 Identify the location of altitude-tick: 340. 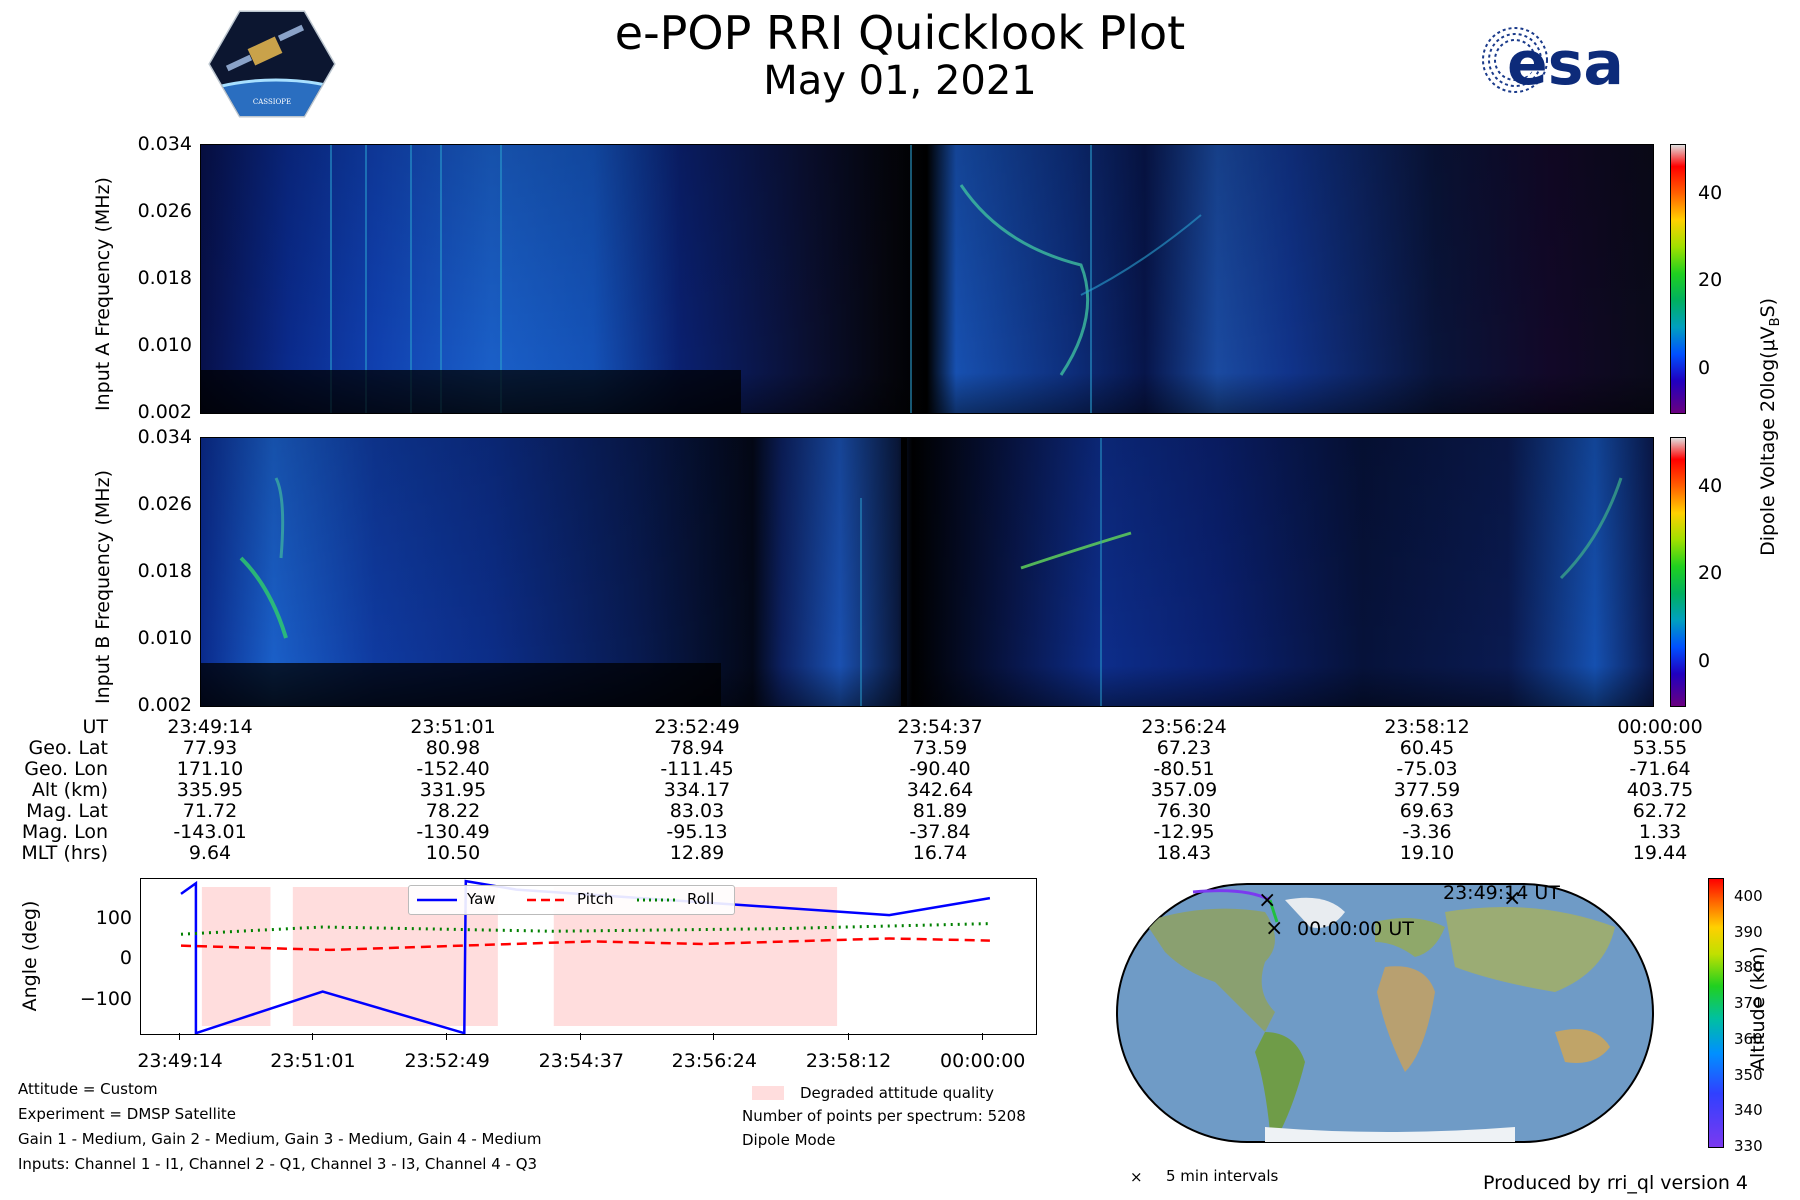
(1748, 1110).